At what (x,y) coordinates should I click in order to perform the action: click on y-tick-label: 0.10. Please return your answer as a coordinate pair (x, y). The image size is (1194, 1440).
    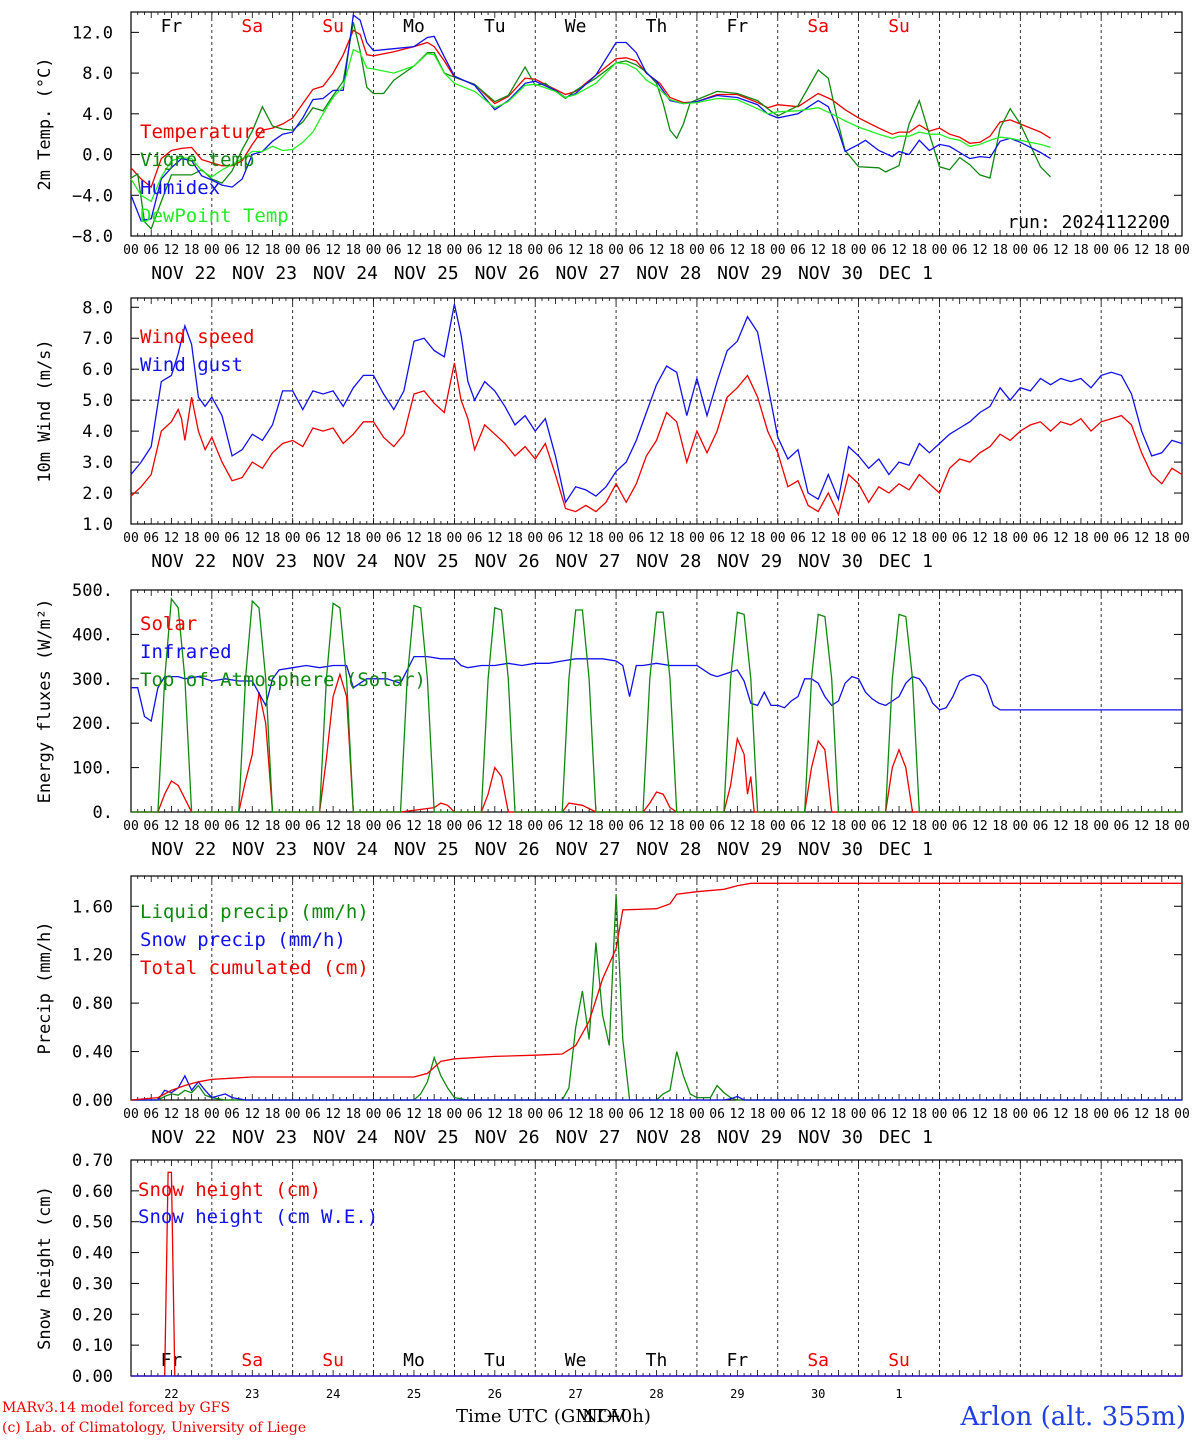
    Looking at the image, I should click on (92, 1346).